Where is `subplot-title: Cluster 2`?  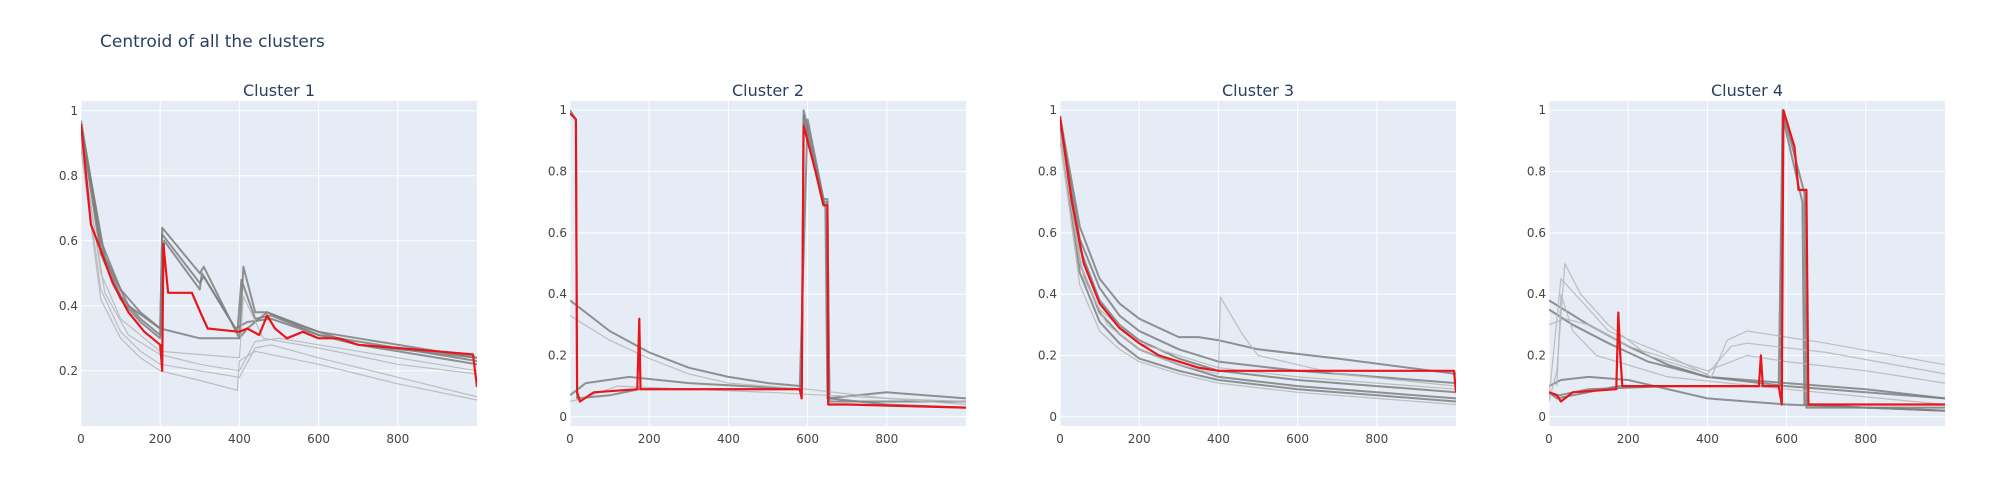
subplot-title: Cluster 2 is located at coordinates (768, 90).